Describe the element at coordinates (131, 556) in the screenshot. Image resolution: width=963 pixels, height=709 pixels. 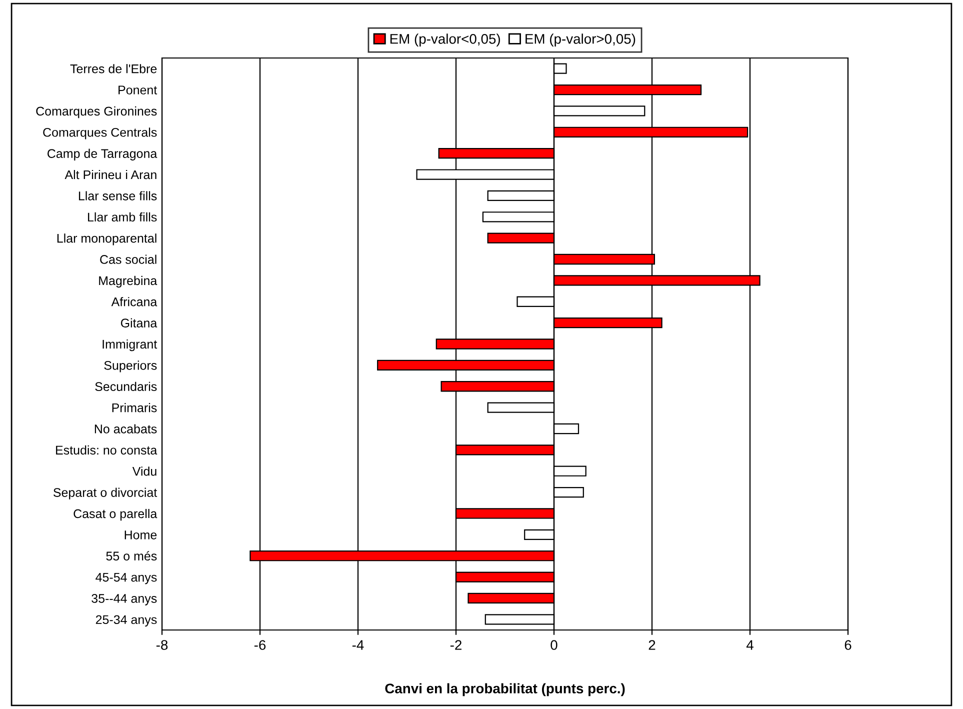
I see `y-tick-label: 55 o més` at that location.